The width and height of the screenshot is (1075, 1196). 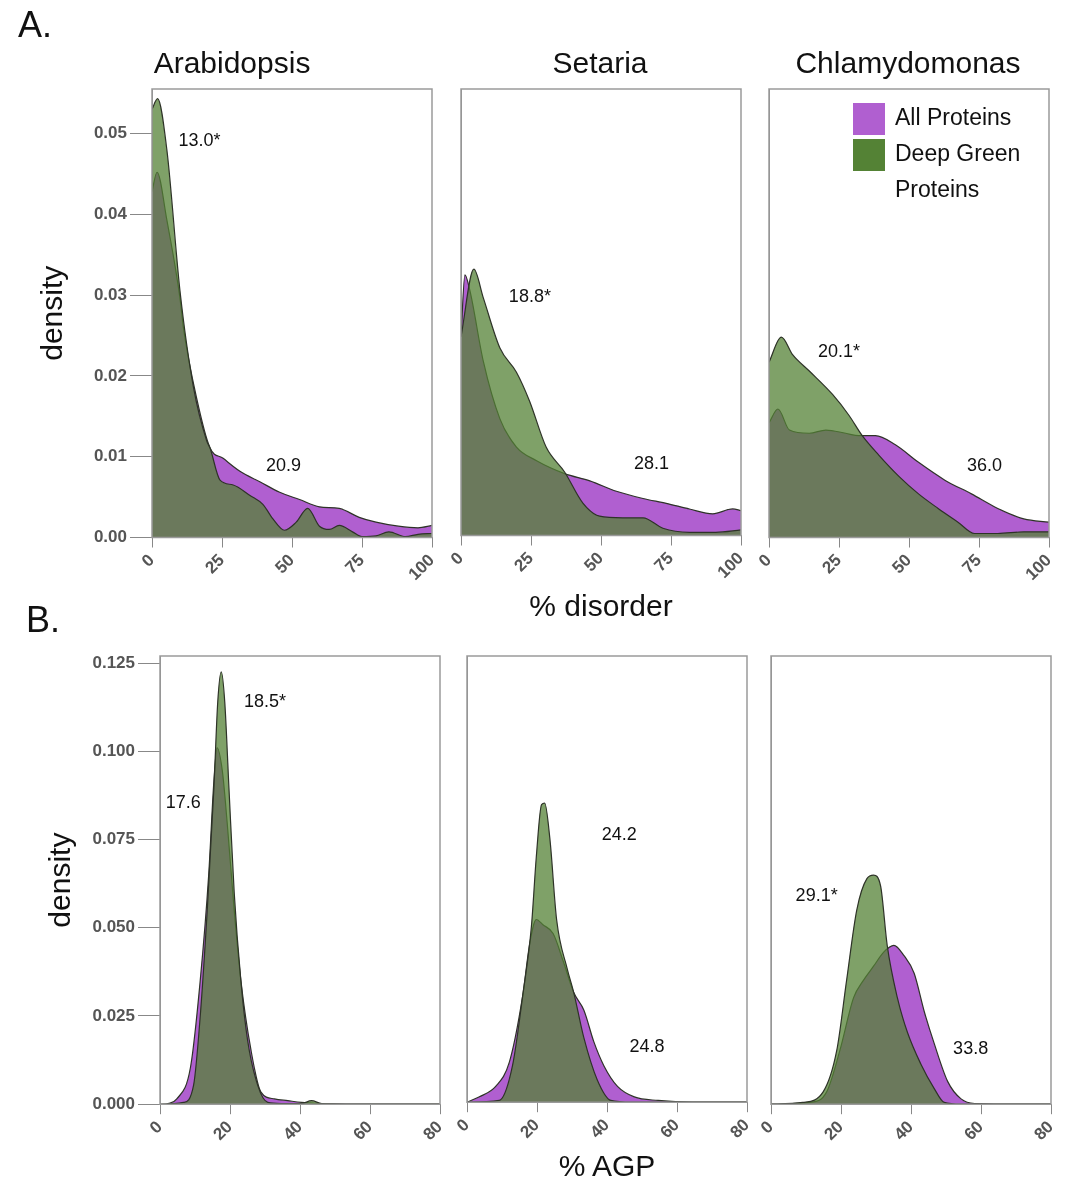 What do you see at coordinates (113, 839) in the screenshot?
I see `y-tick-label: 0.075` at bounding box center [113, 839].